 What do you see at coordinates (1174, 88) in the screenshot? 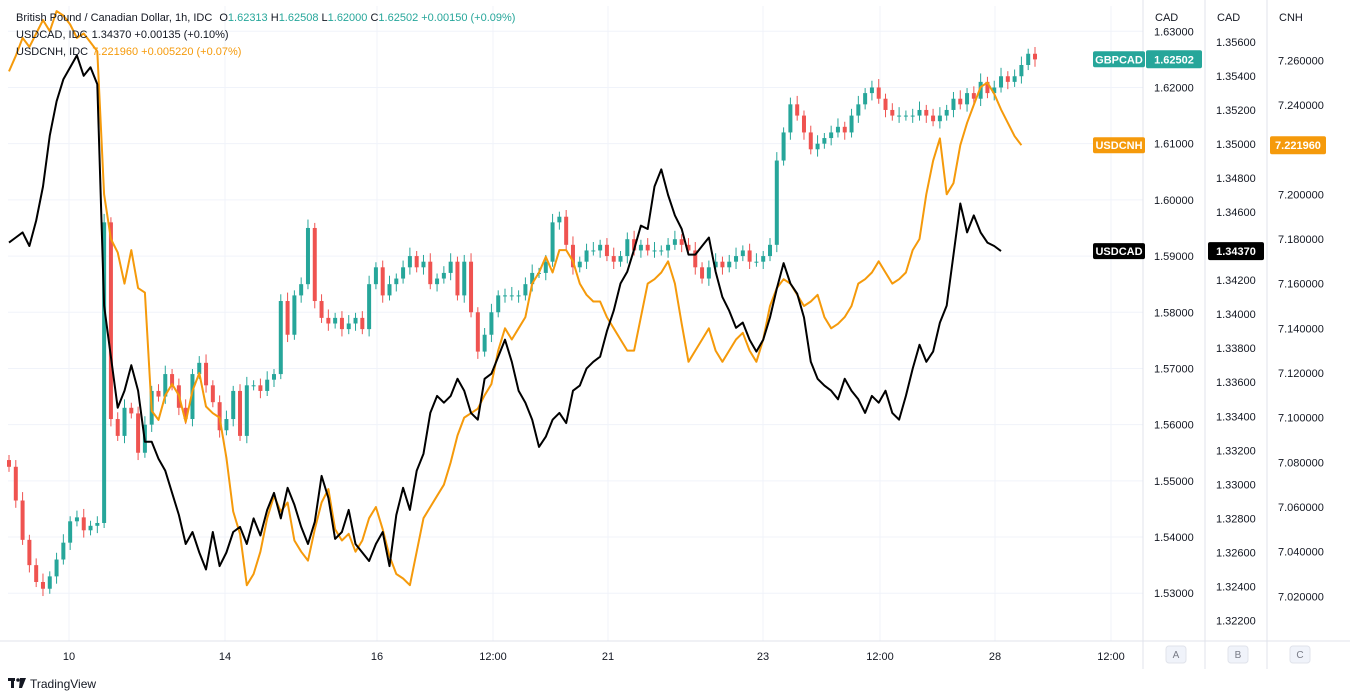
I see `axis-tick-A: 1.62000` at bounding box center [1174, 88].